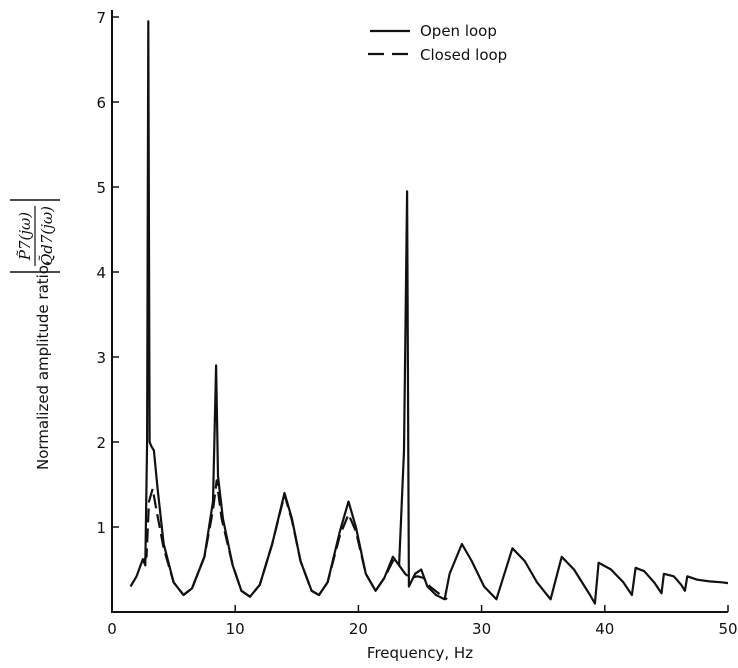 The height and width of the screenshot is (668, 738). Describe the element at coordinates (481, 629) in the screenshot. I see `x-tick-label: 30` at that location.